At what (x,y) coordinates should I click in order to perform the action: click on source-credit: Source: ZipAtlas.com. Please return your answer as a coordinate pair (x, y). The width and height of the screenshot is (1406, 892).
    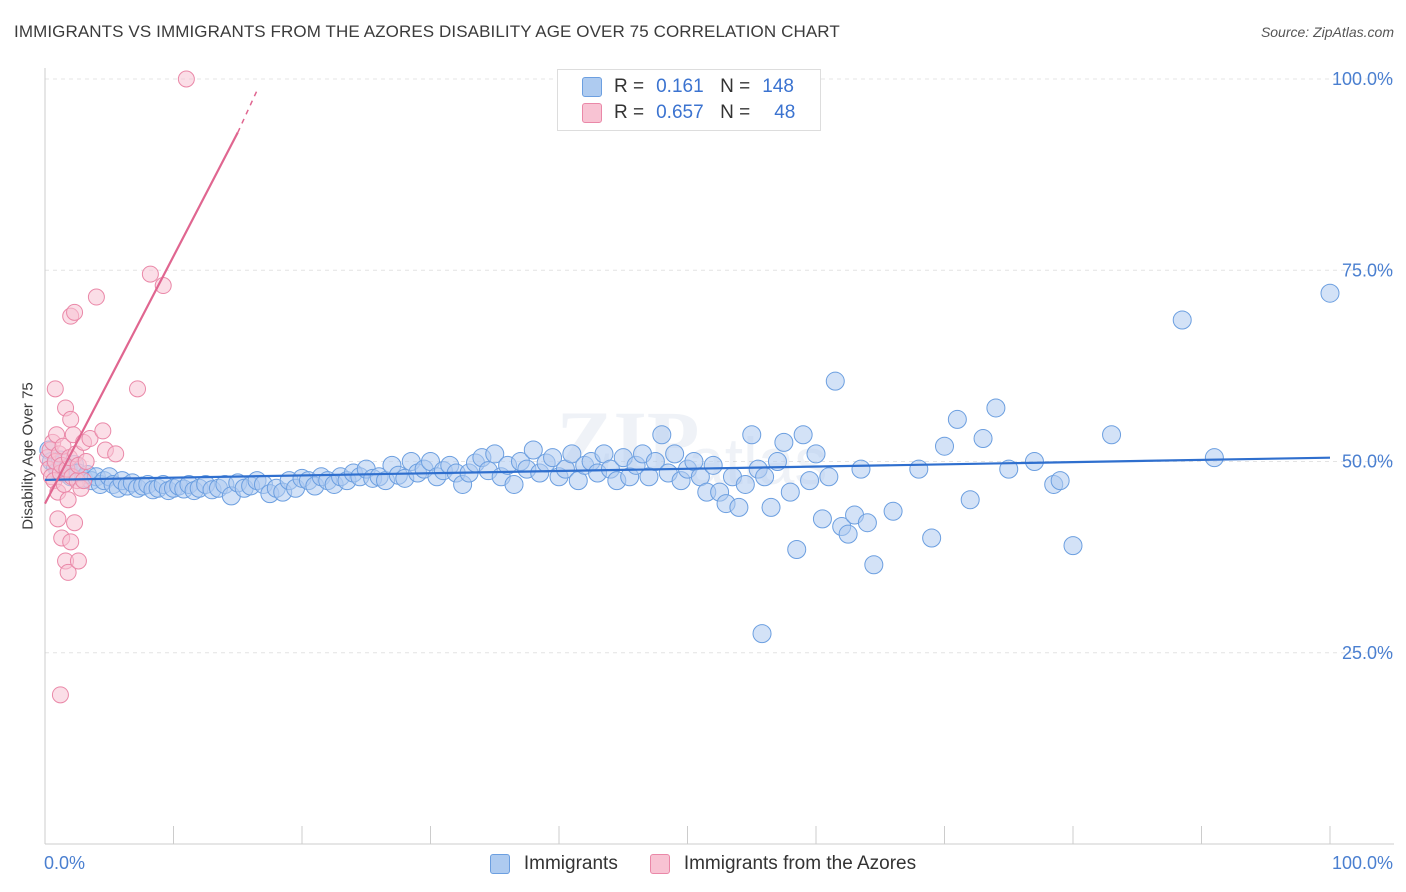
    Looking at the image, I should click on (1327, 32).